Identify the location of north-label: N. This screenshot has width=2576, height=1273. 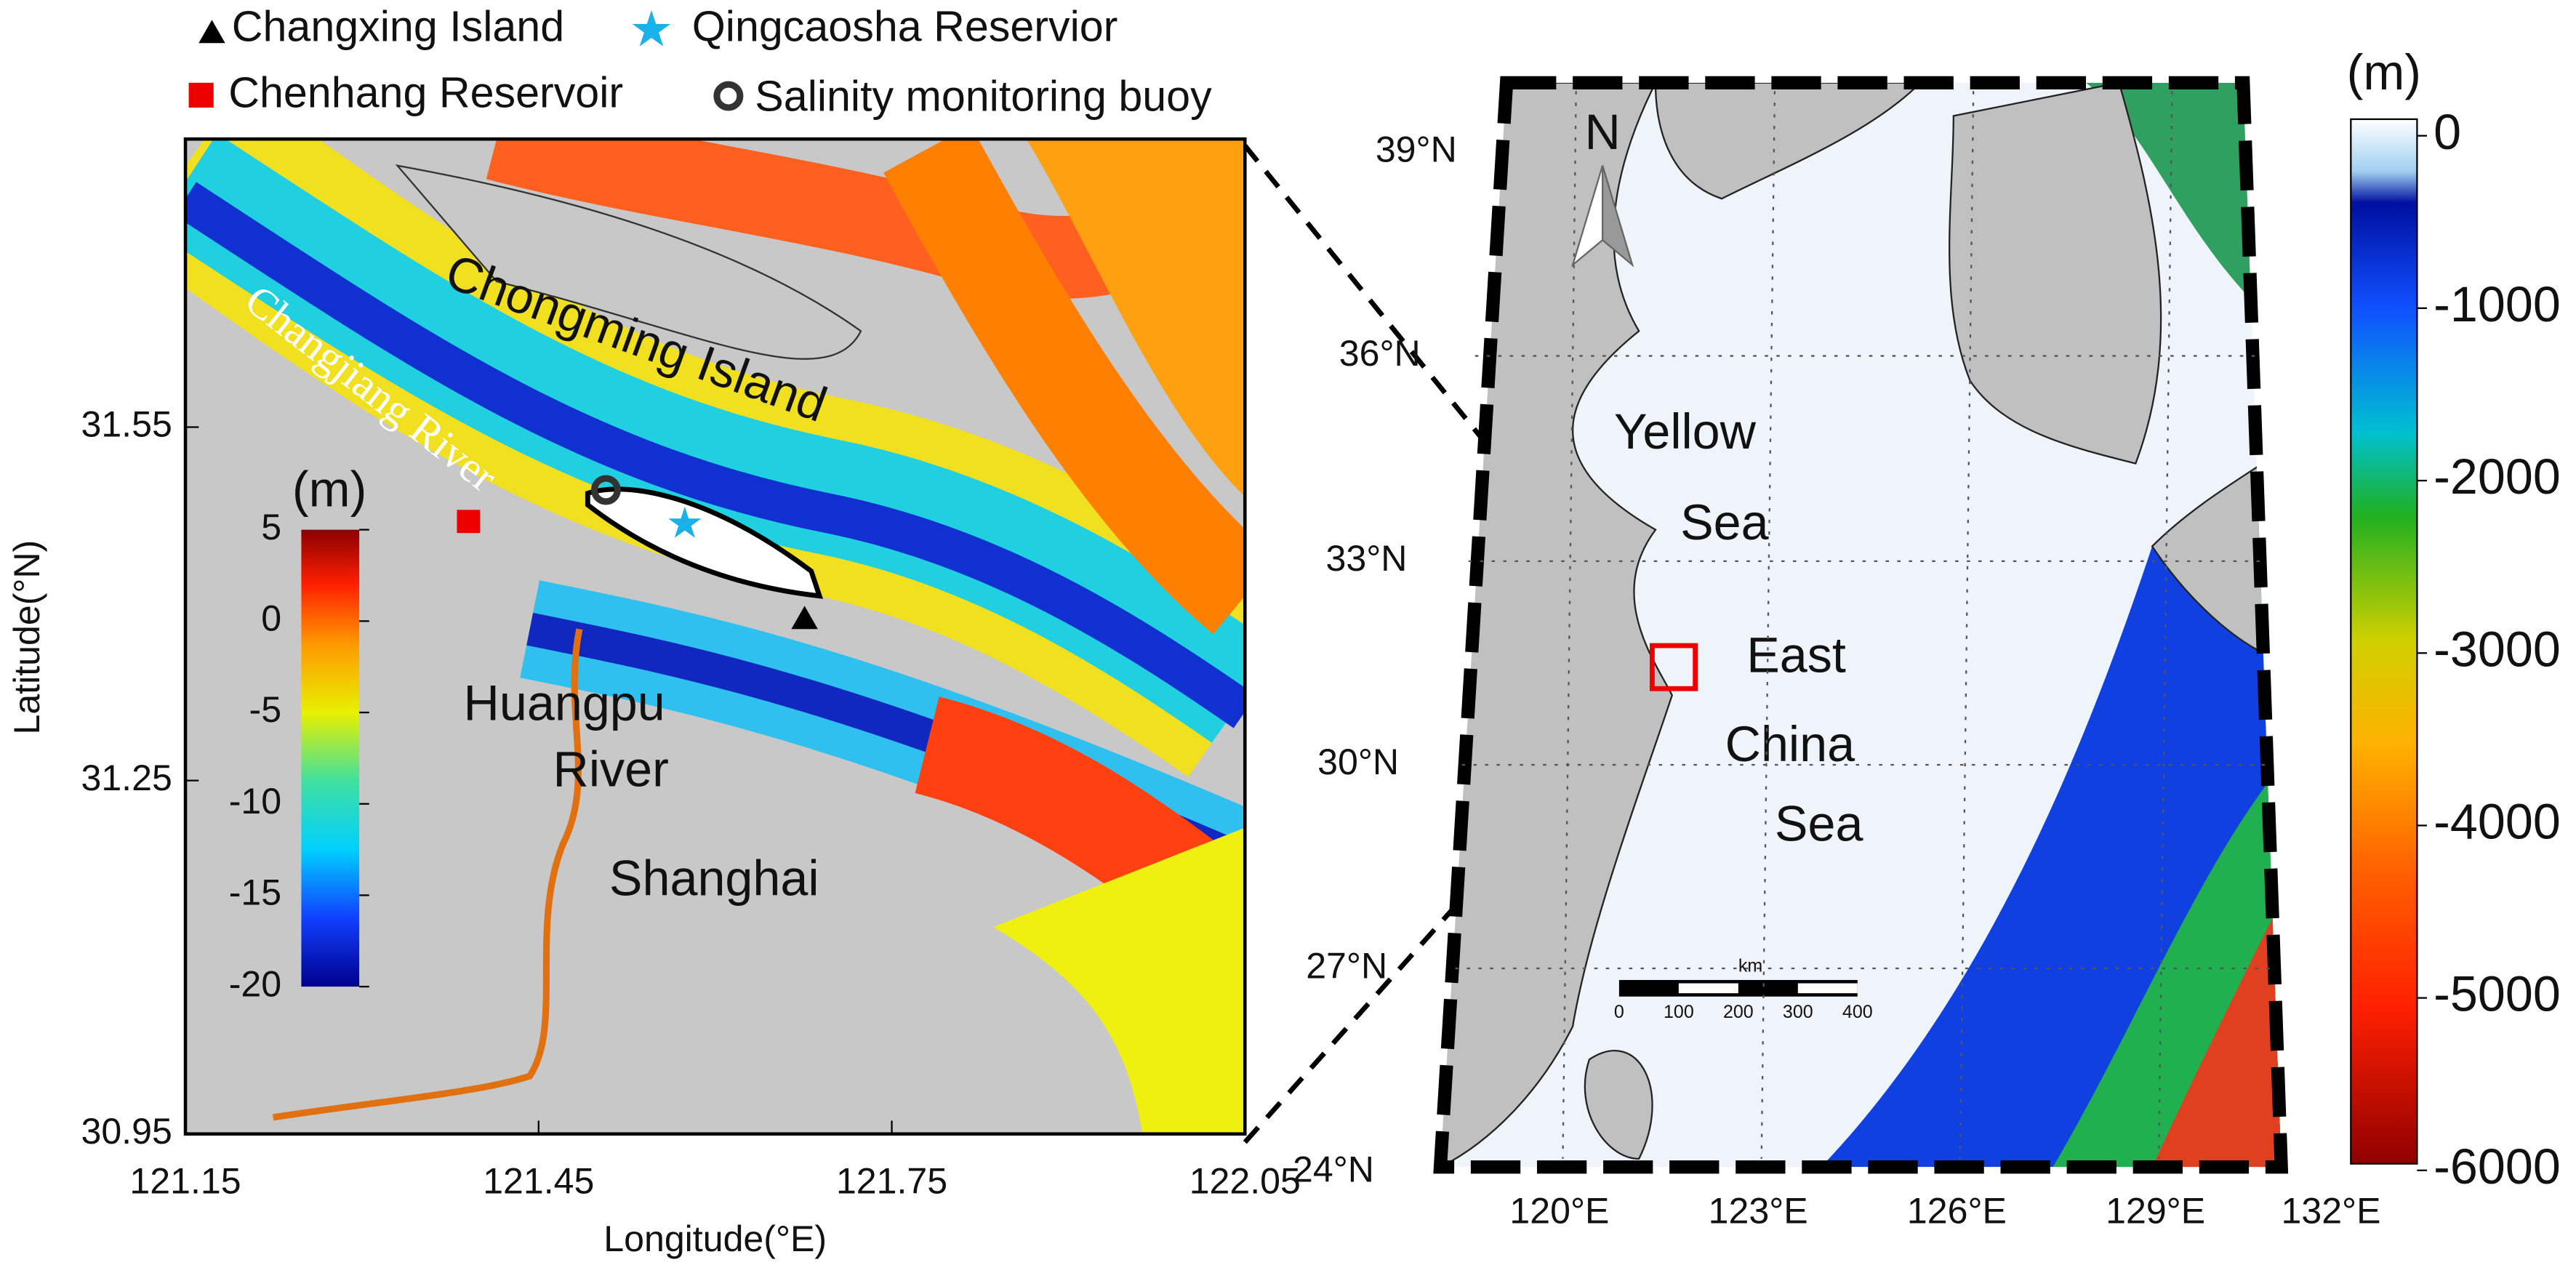
(1602, 132).